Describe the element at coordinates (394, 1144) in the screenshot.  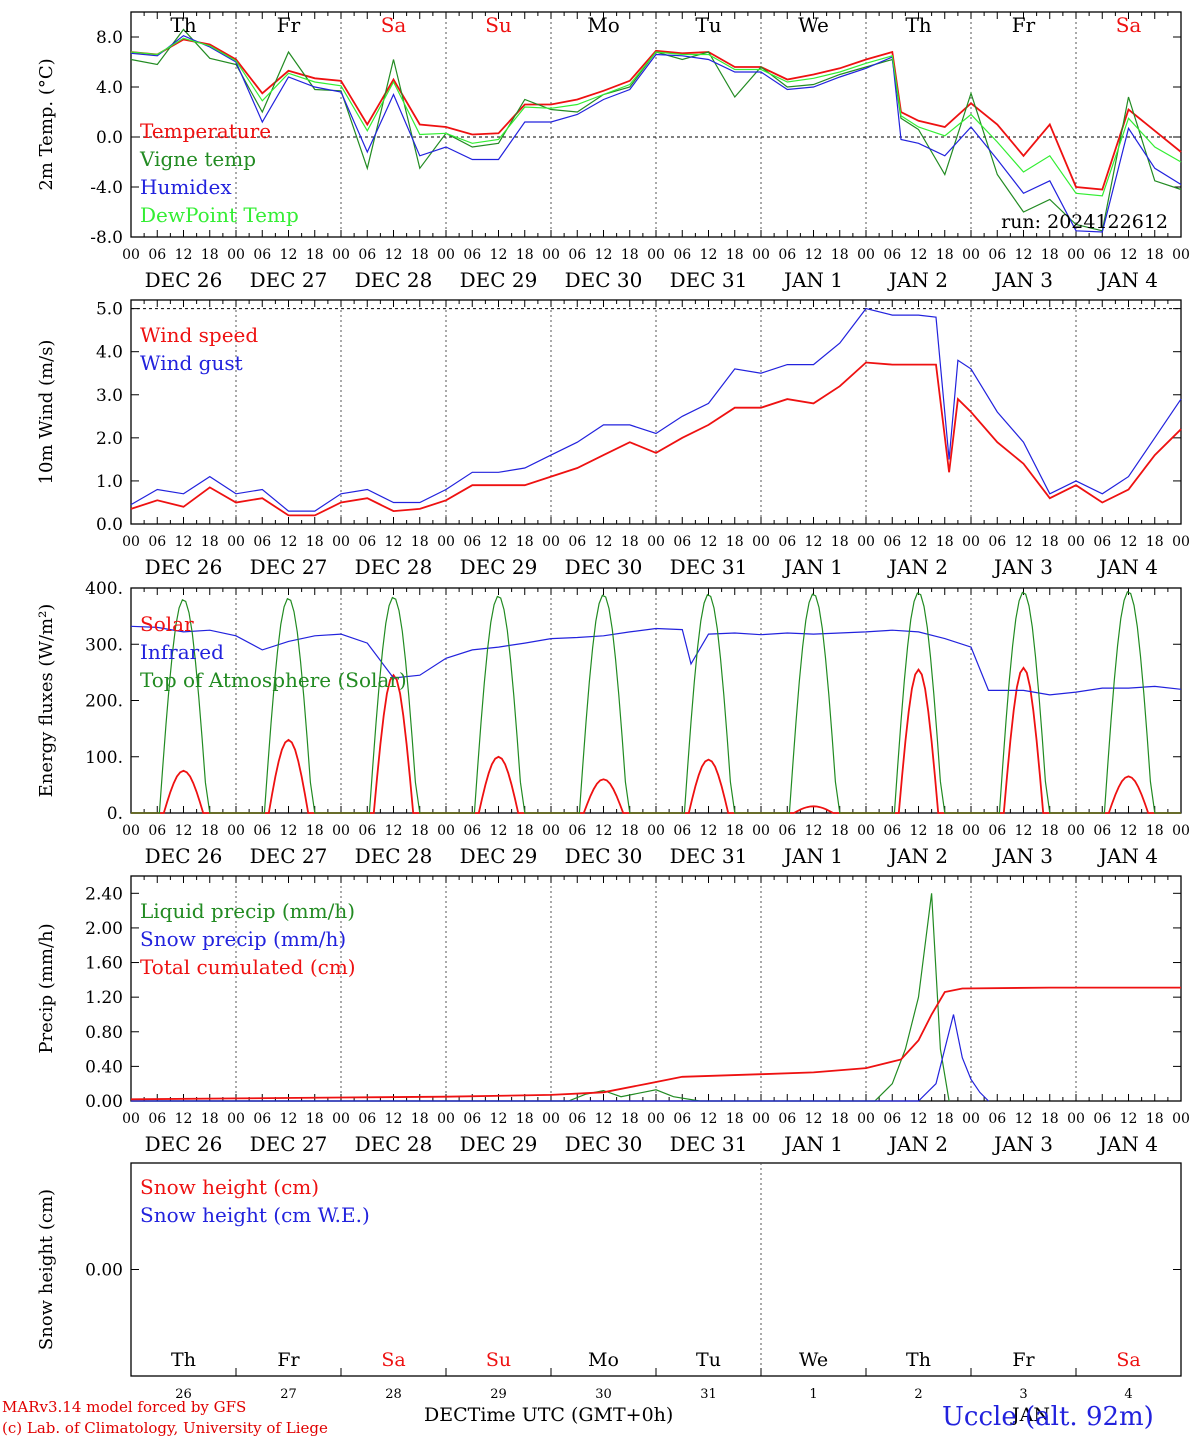
I see `date-label: DEC 28` at that location.